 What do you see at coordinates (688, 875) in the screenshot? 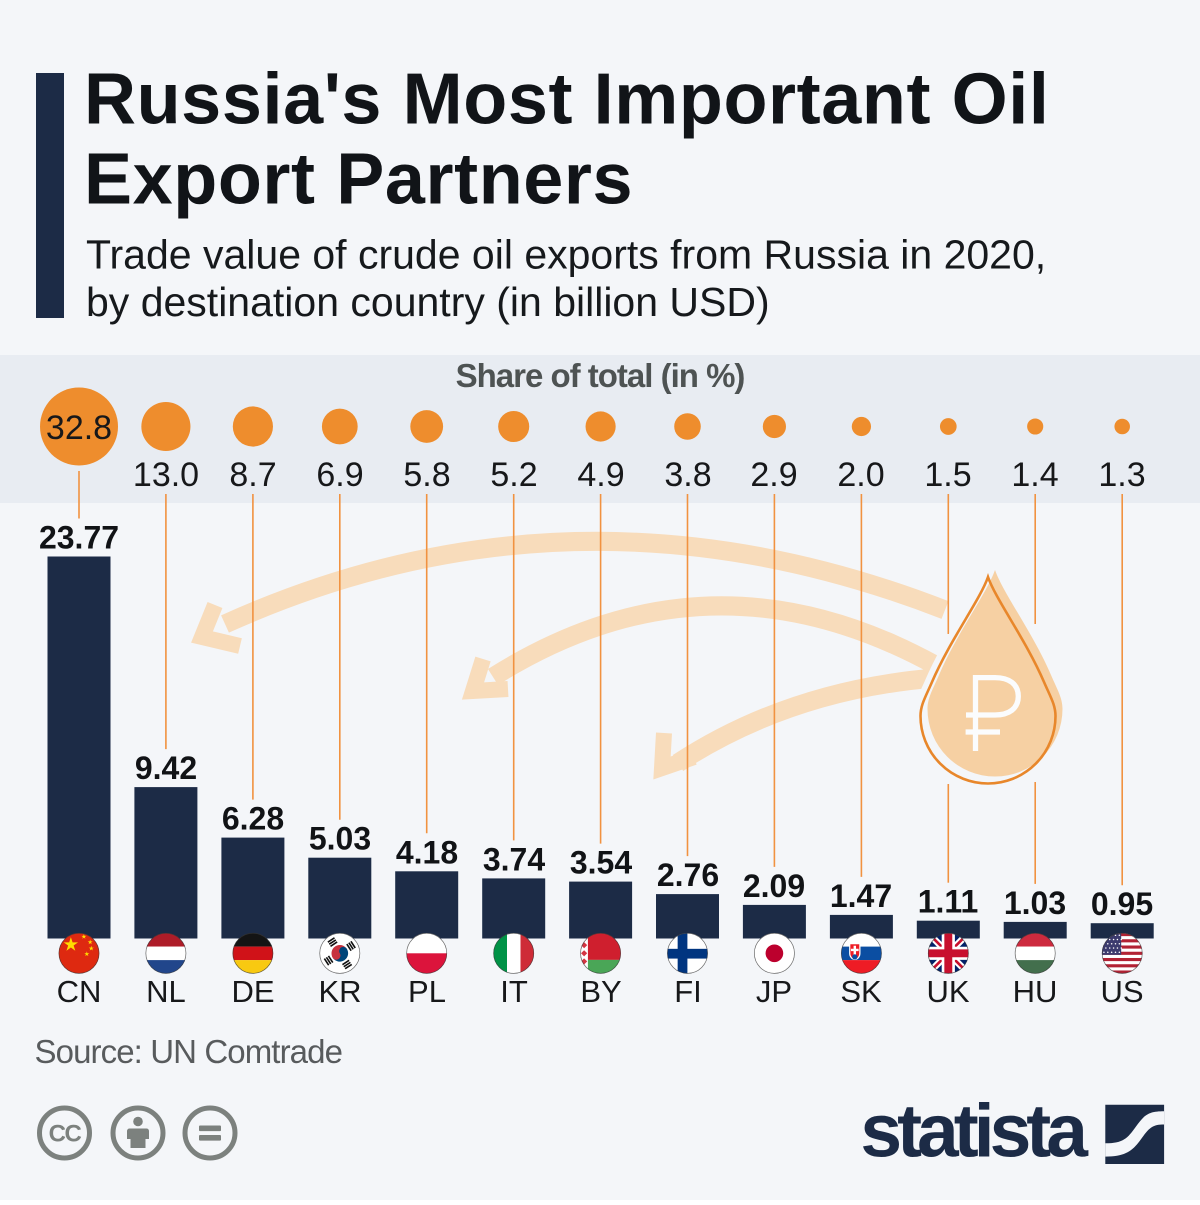
I see `svg-text: 2.76` at bounding box center [688, 875].